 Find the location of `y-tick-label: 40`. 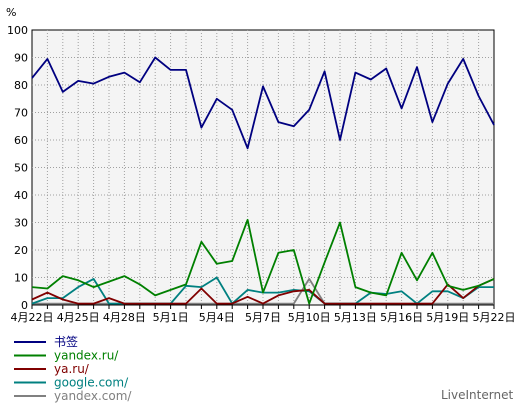

y-tick-label: 40 is located at coordinates (21, 195).